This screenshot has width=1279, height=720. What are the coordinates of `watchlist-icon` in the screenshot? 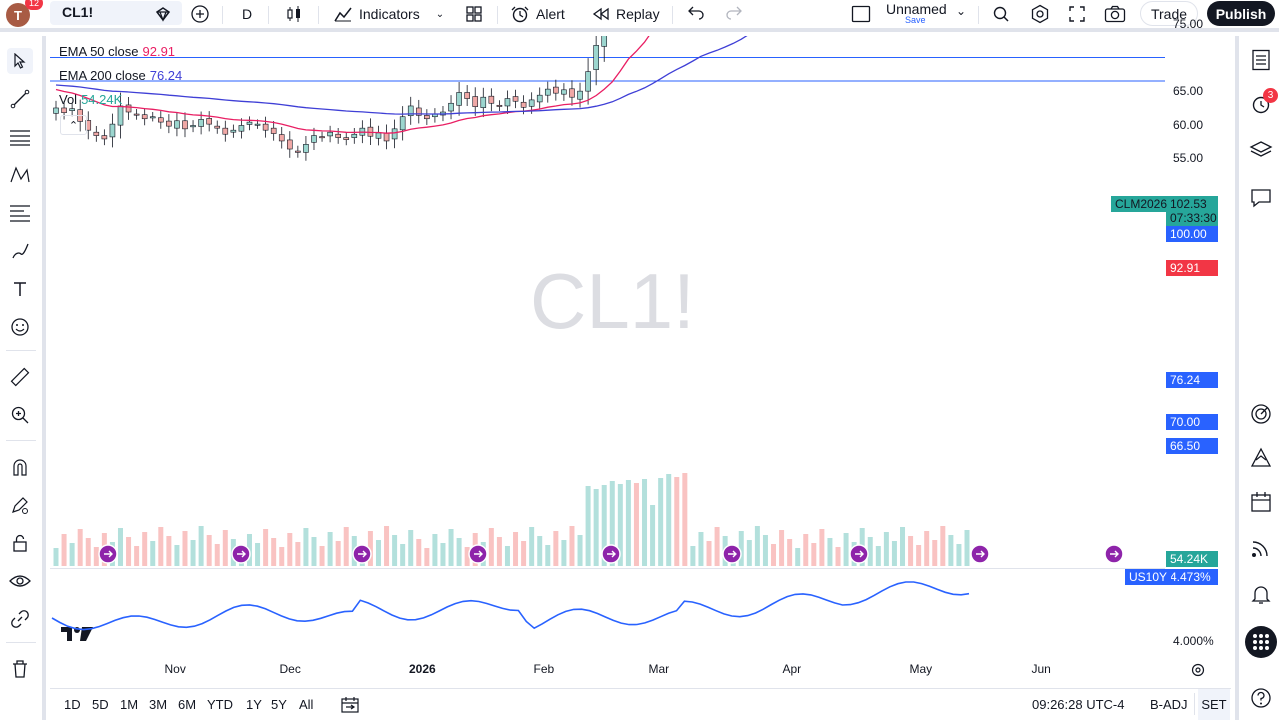 It's located at (1261, 60).